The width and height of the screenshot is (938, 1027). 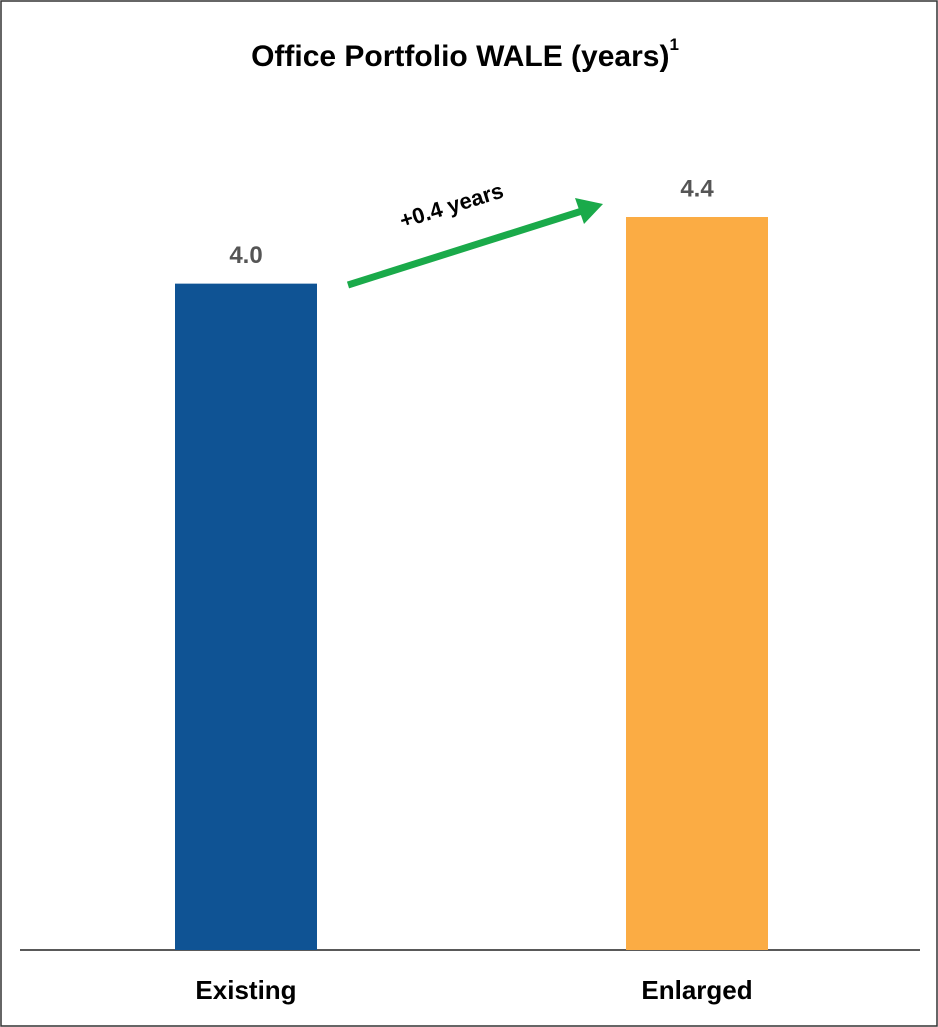 I want to click on x-tick-label: Enlarged, so click(x=696, y=990).